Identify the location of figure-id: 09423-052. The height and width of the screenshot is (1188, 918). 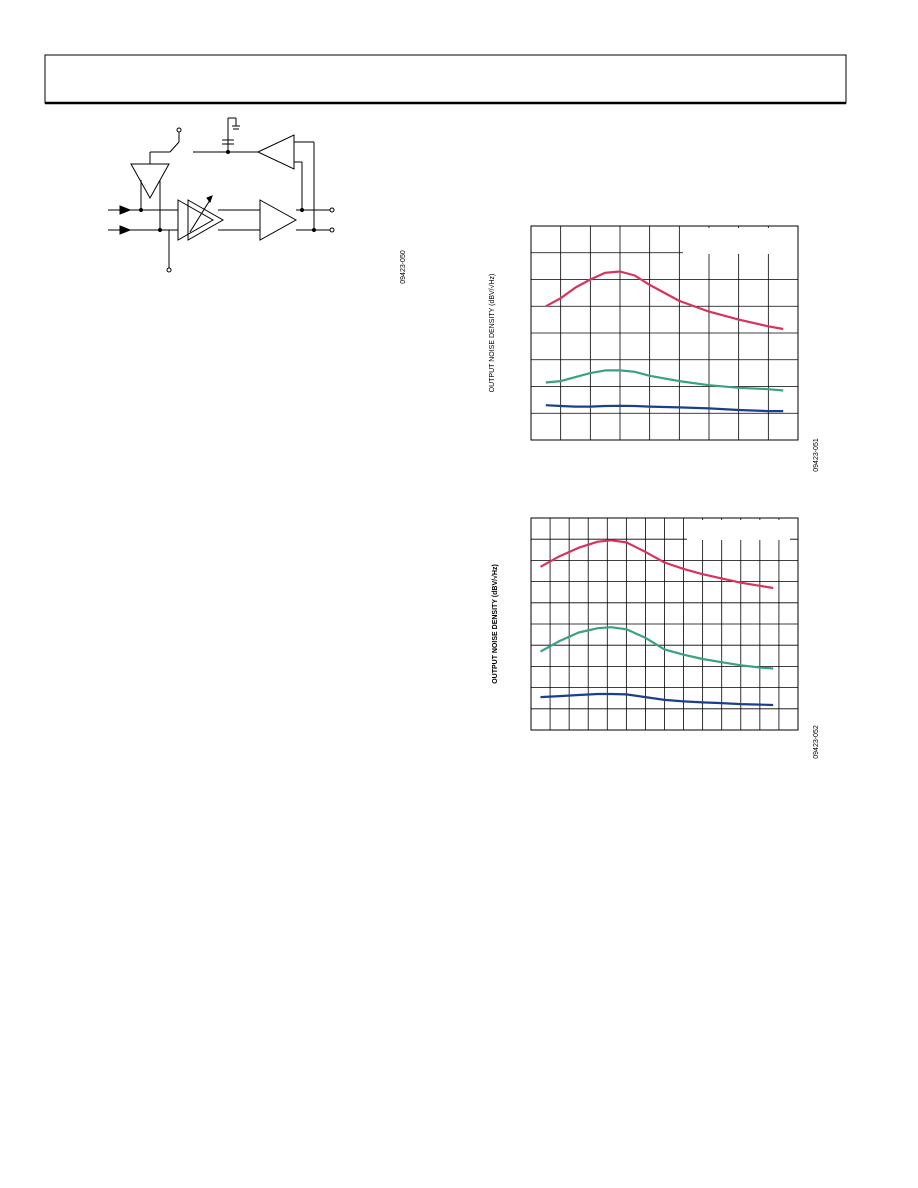
(816, 742).